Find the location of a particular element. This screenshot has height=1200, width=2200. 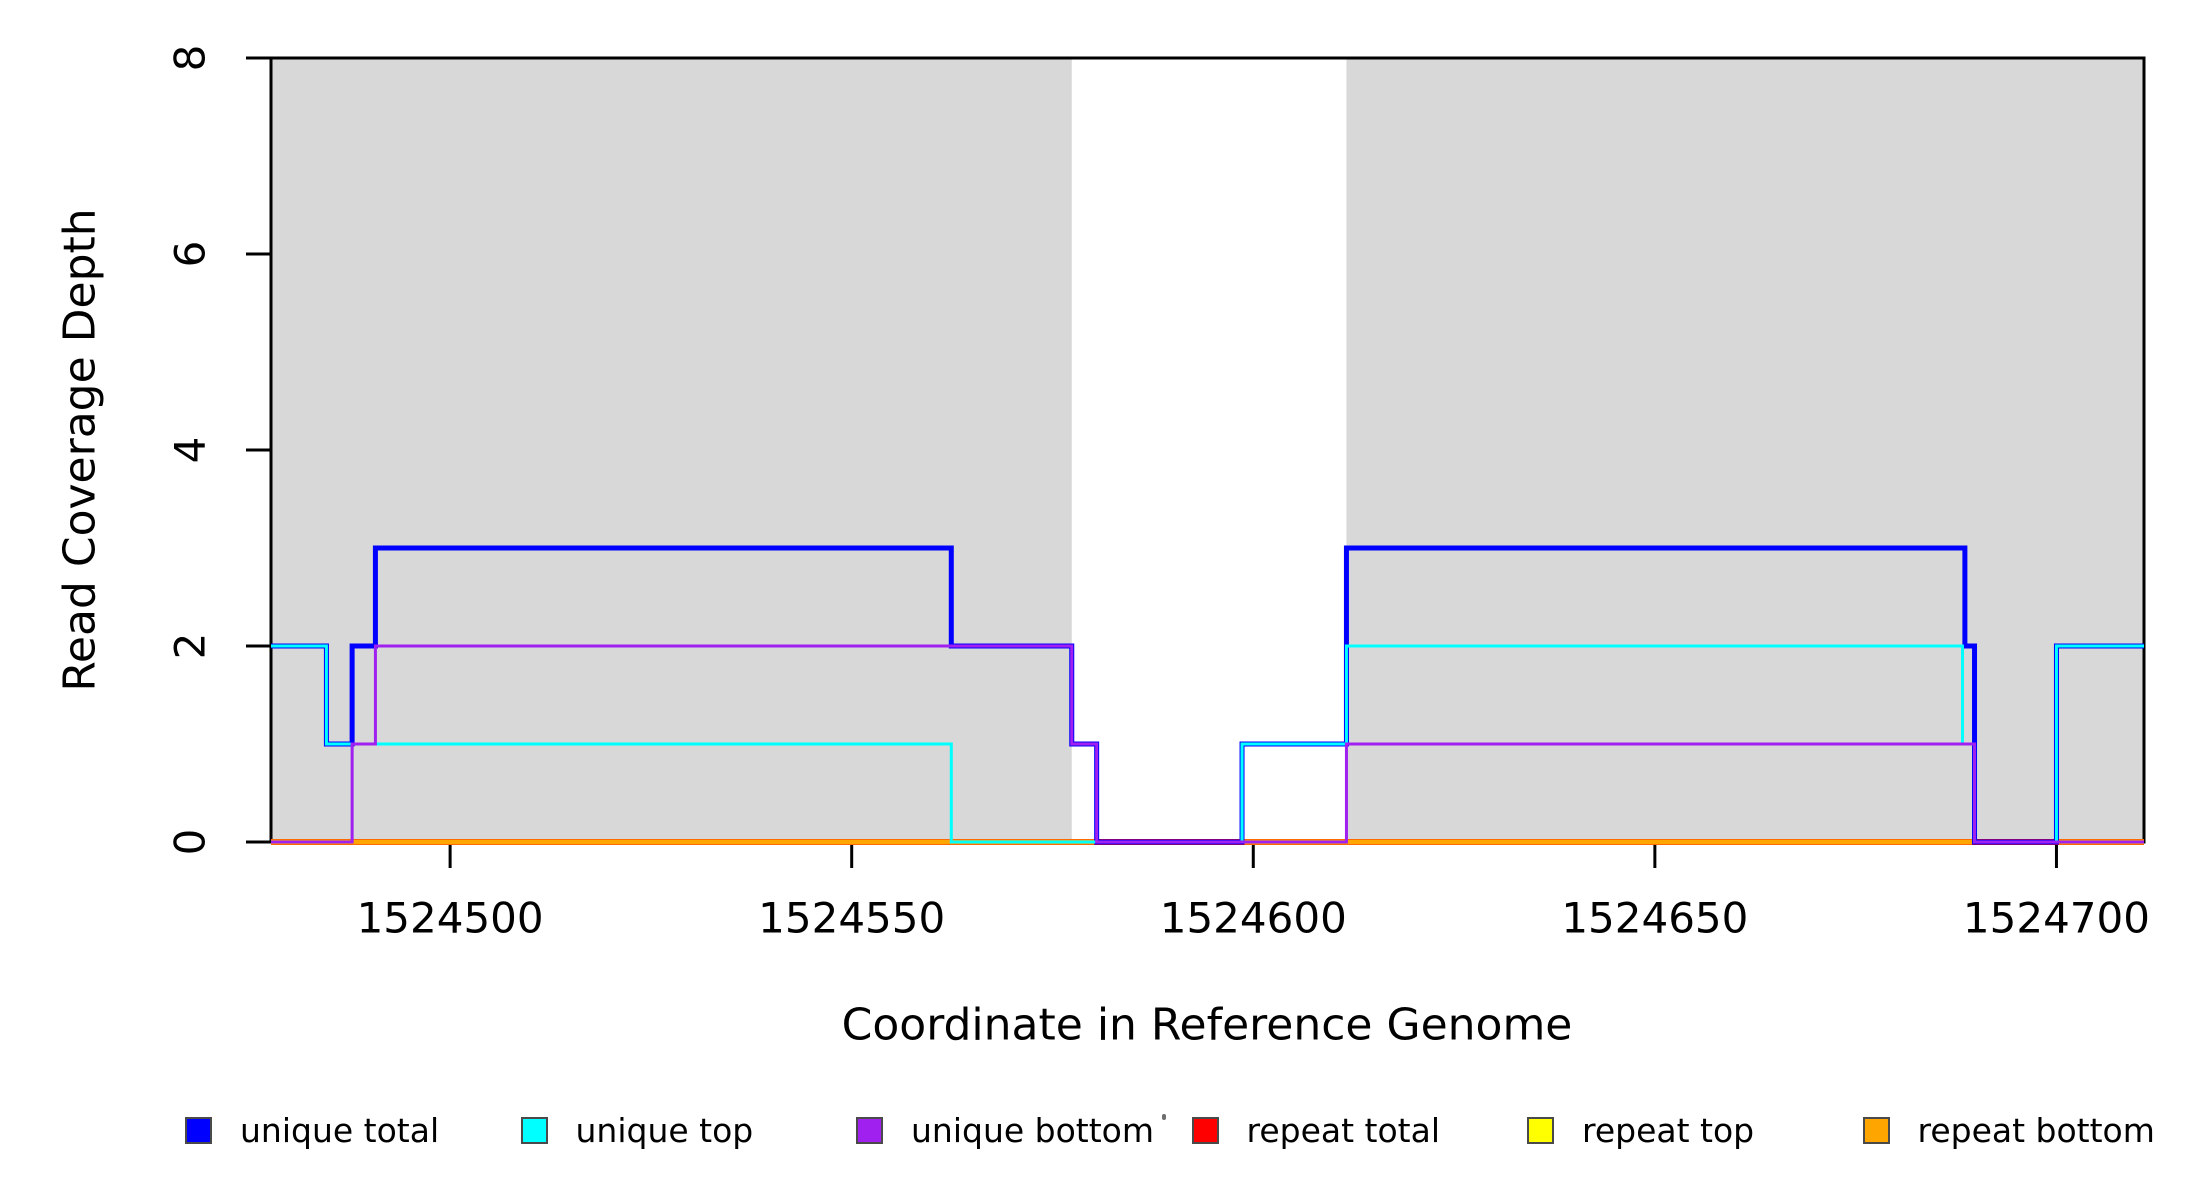

y-tick-label-1: 2 is located at coordinates (190, 646).